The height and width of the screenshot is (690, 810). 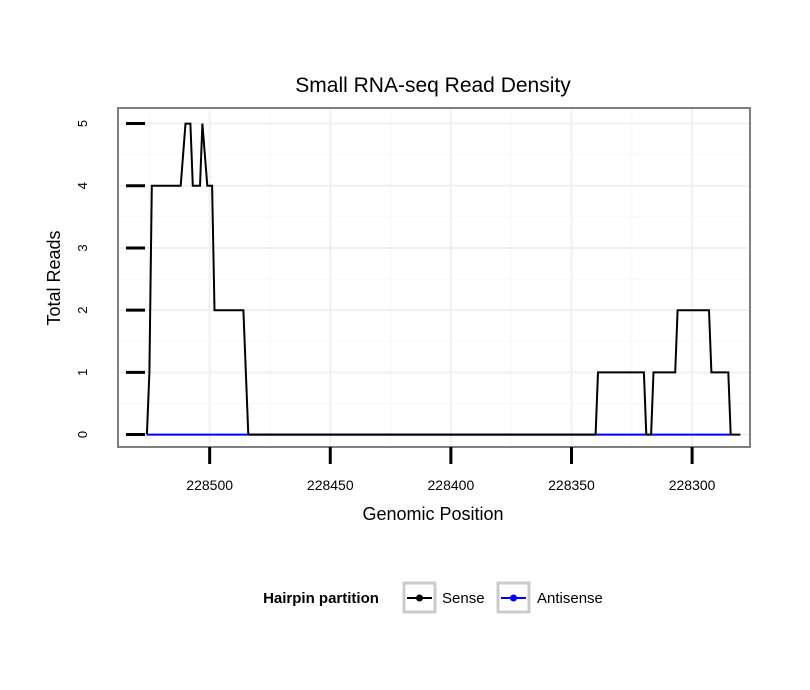 What do you see at coordinates (513, 598) in the screenshot?
I see `legend-point-antisense` at bounding box center [513, 598].